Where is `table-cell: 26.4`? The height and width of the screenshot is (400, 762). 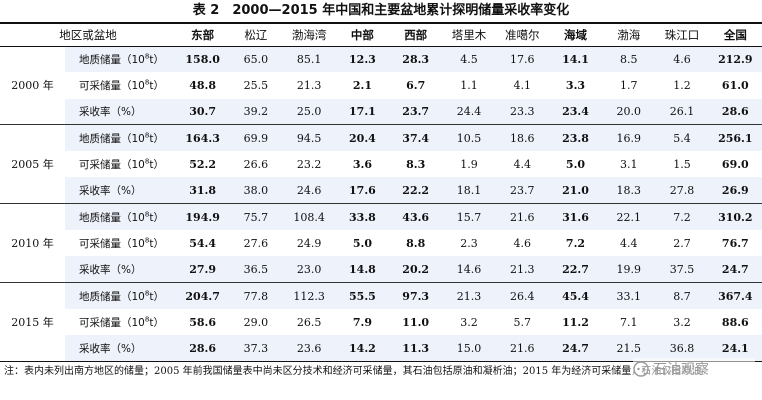
table-cell: 26.4 is located at coordinates (522, 295).